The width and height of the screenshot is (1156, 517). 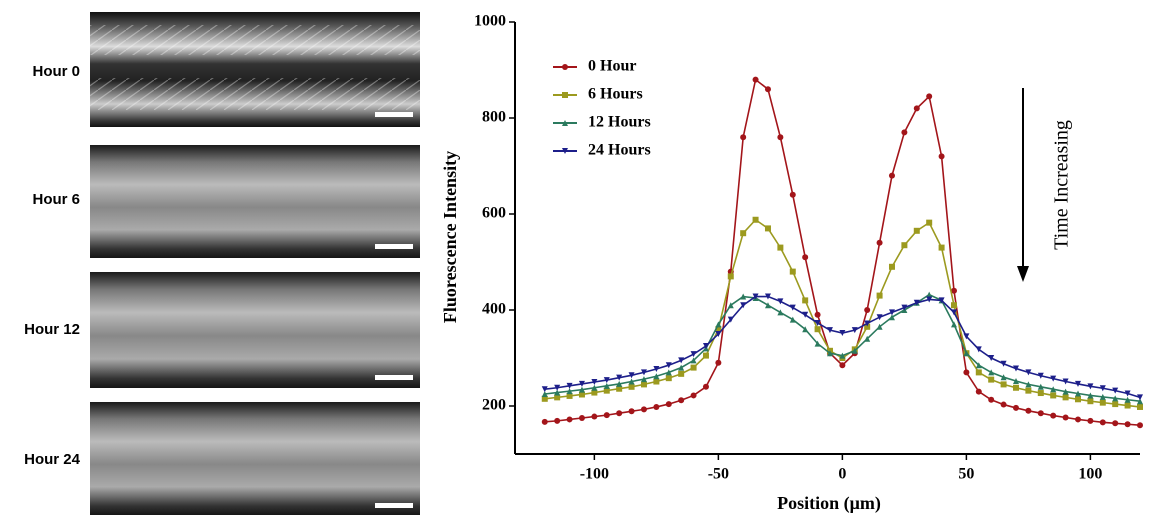 I want to click on micrograph, so click(x=255, y=201).